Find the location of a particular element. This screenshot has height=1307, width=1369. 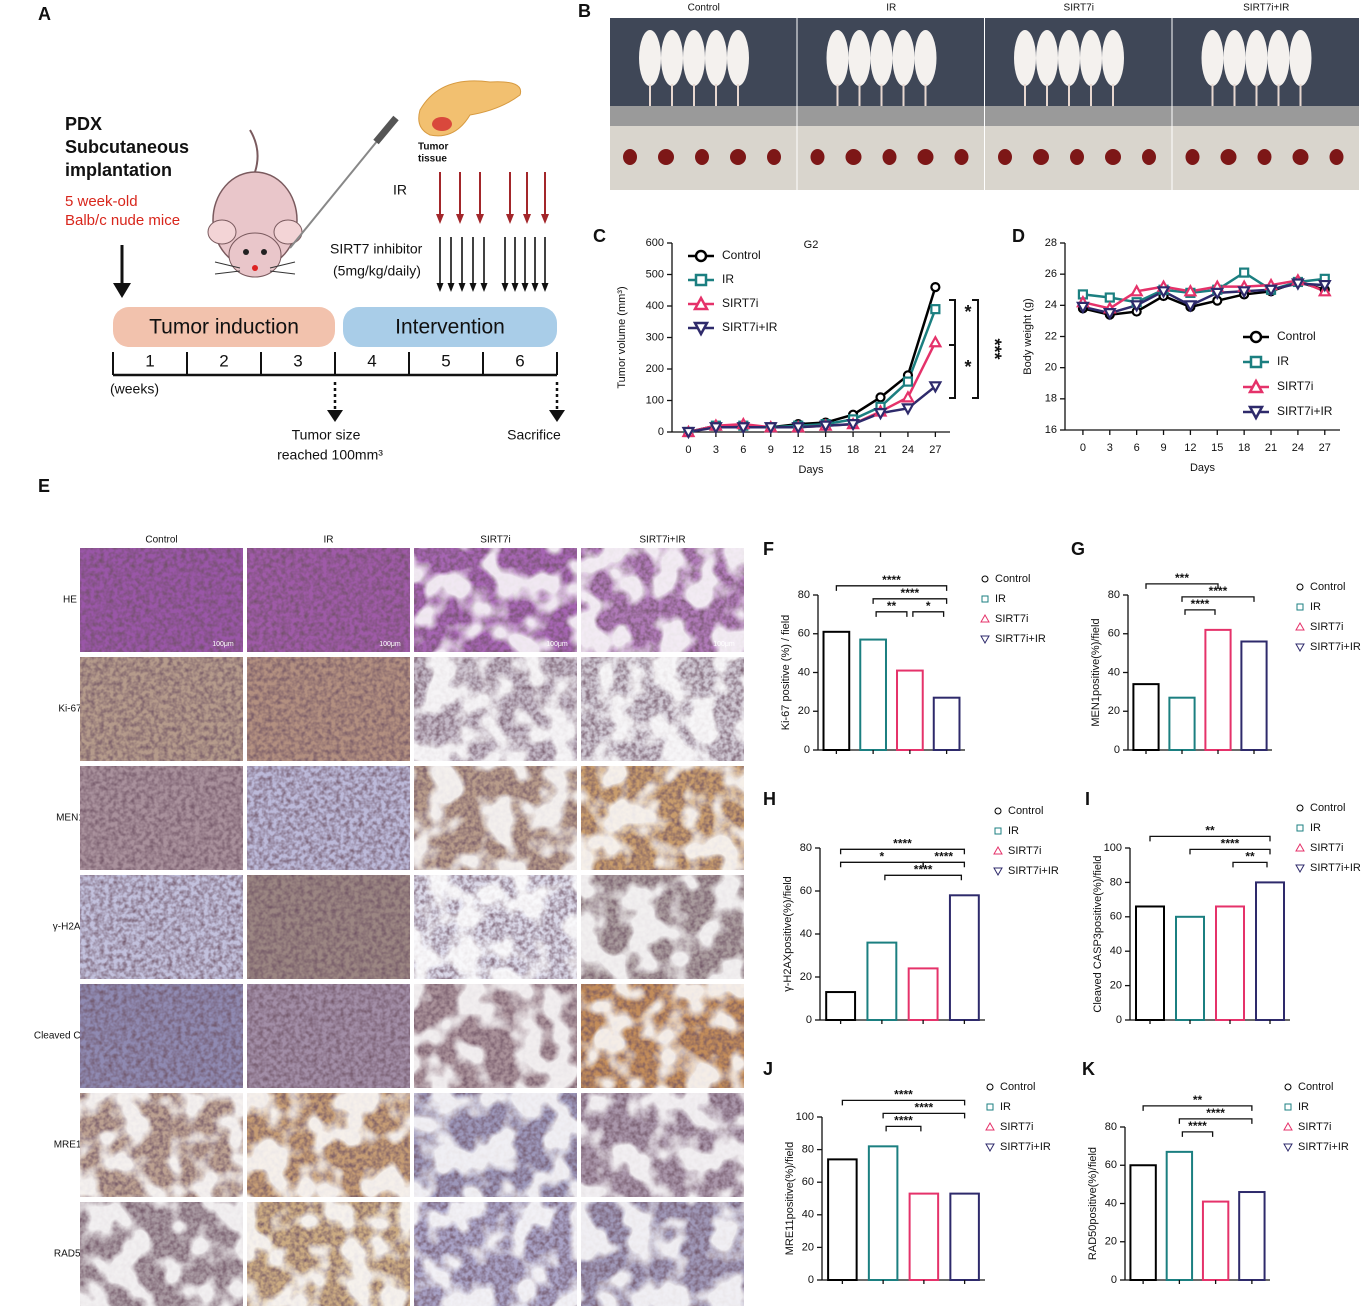

arrow-head is located at coordinates (122, 290).